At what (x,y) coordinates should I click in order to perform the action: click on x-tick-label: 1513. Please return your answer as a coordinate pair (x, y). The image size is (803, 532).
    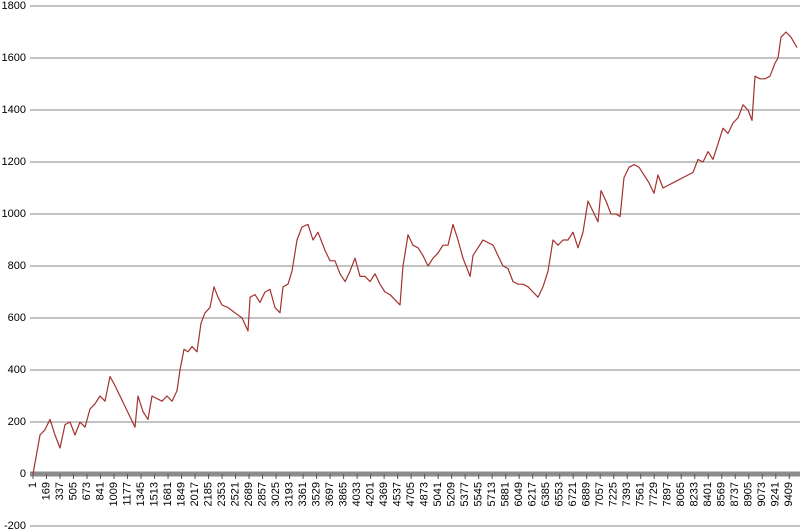
    Looking at the image, I should click on (154, 494).